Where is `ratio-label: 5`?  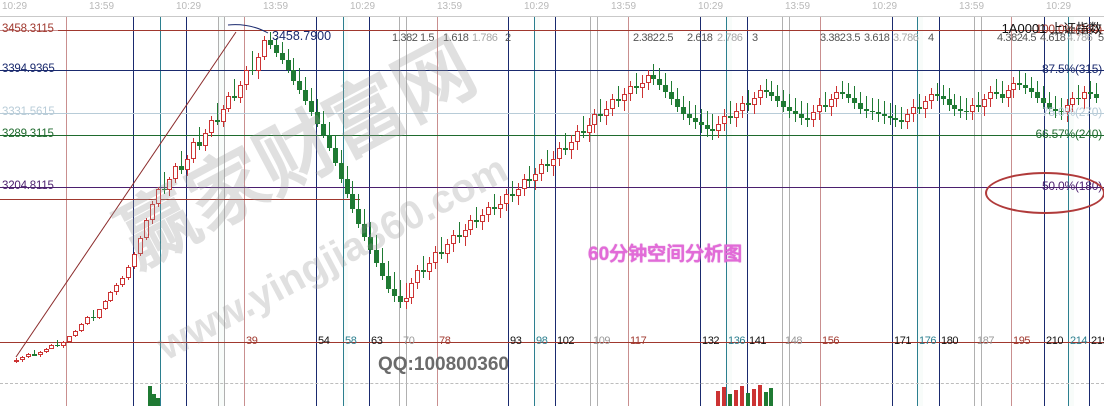 ratio-label: 5 is located at coordinates (1101, 38).